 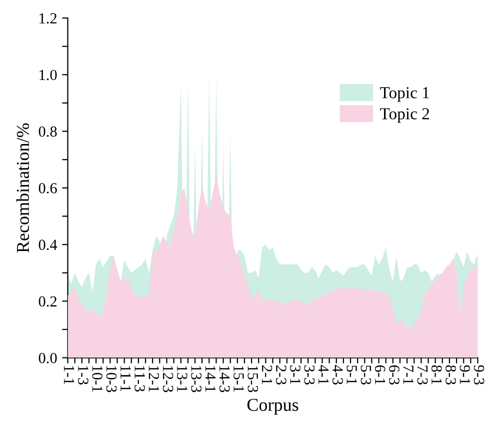 I want to click on x-tick-label: 13-1, so click(x=182, y=379).